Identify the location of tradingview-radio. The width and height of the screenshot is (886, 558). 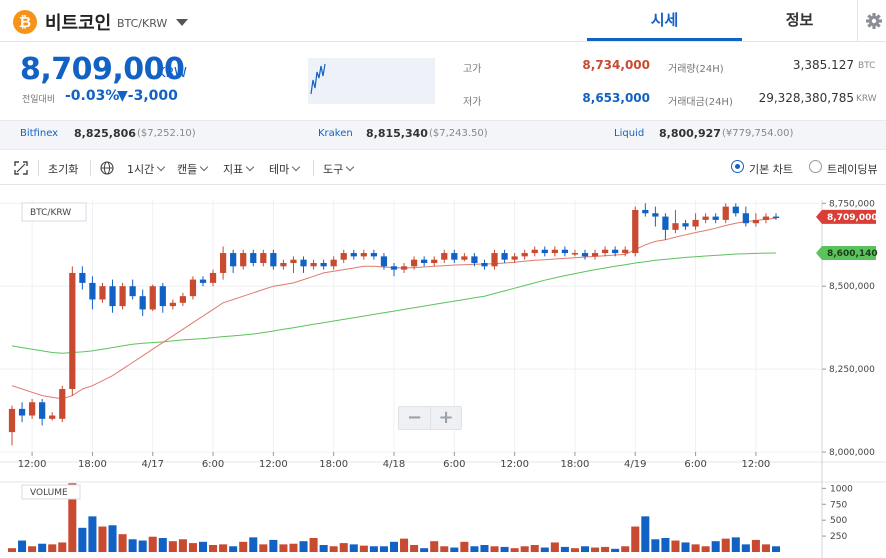
(815, 166).